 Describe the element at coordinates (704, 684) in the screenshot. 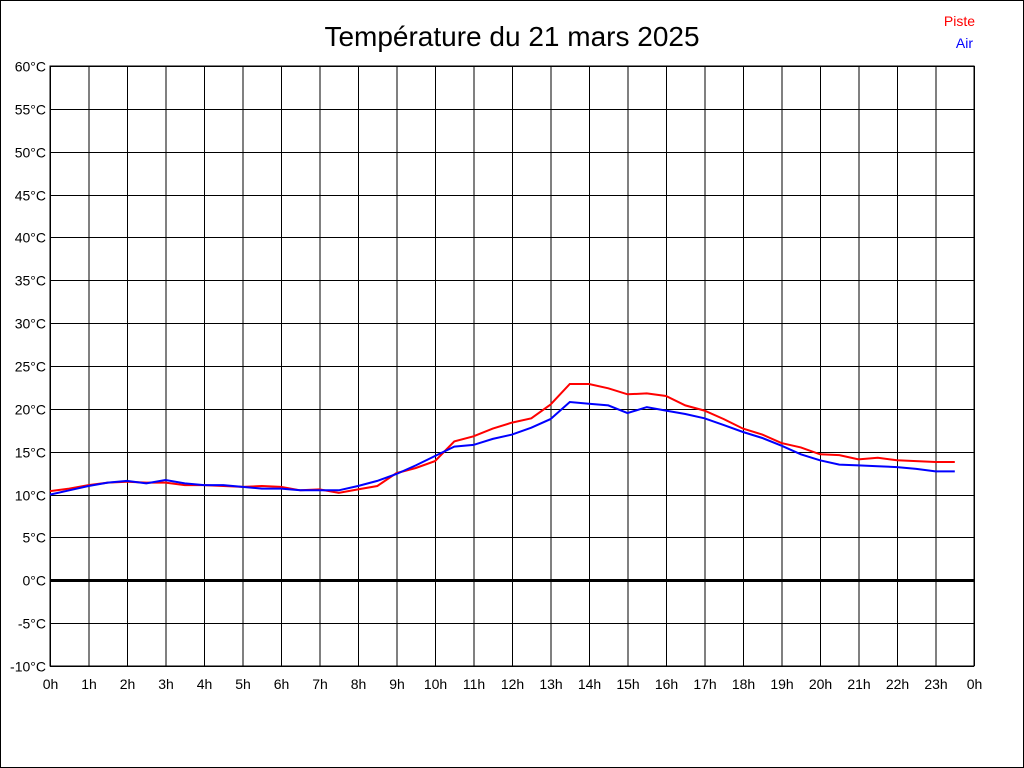

I see `x-tick-label: 17h` at that location.